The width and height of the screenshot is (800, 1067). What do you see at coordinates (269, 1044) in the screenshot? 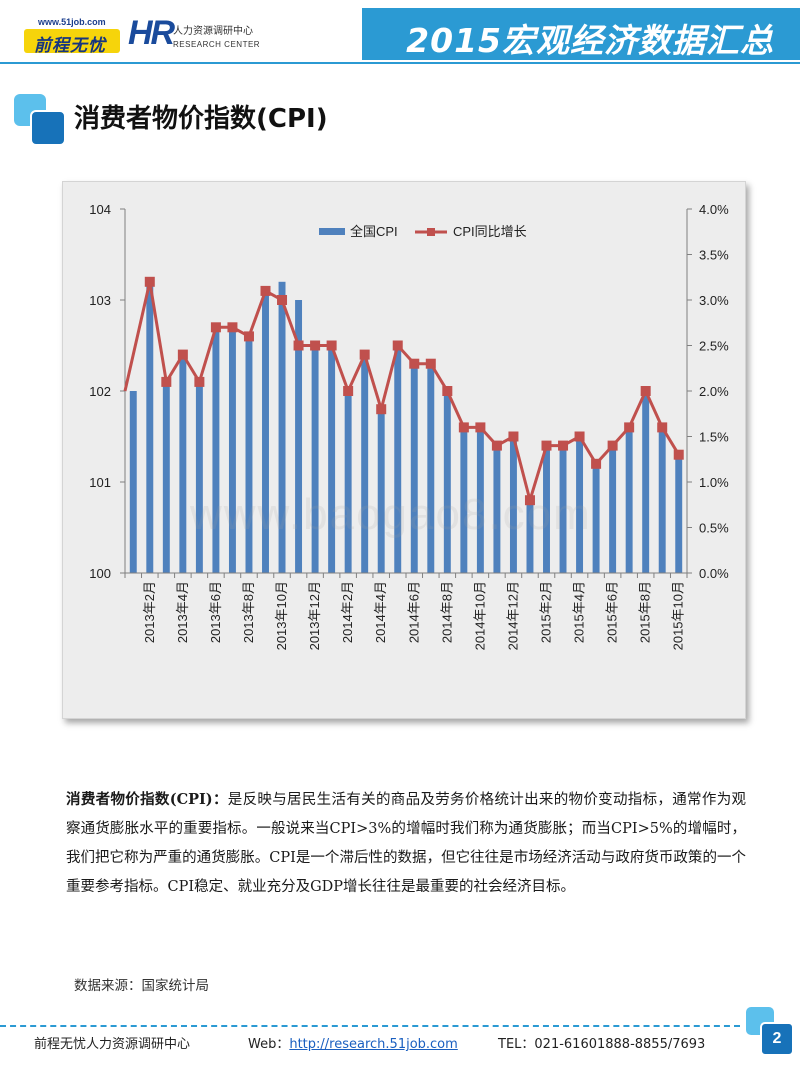
I see `footer-web-label: Web：` at bounding box center [269, 1044].